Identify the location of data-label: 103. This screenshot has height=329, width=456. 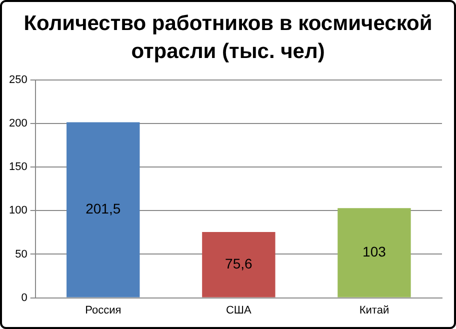
(374, 252).